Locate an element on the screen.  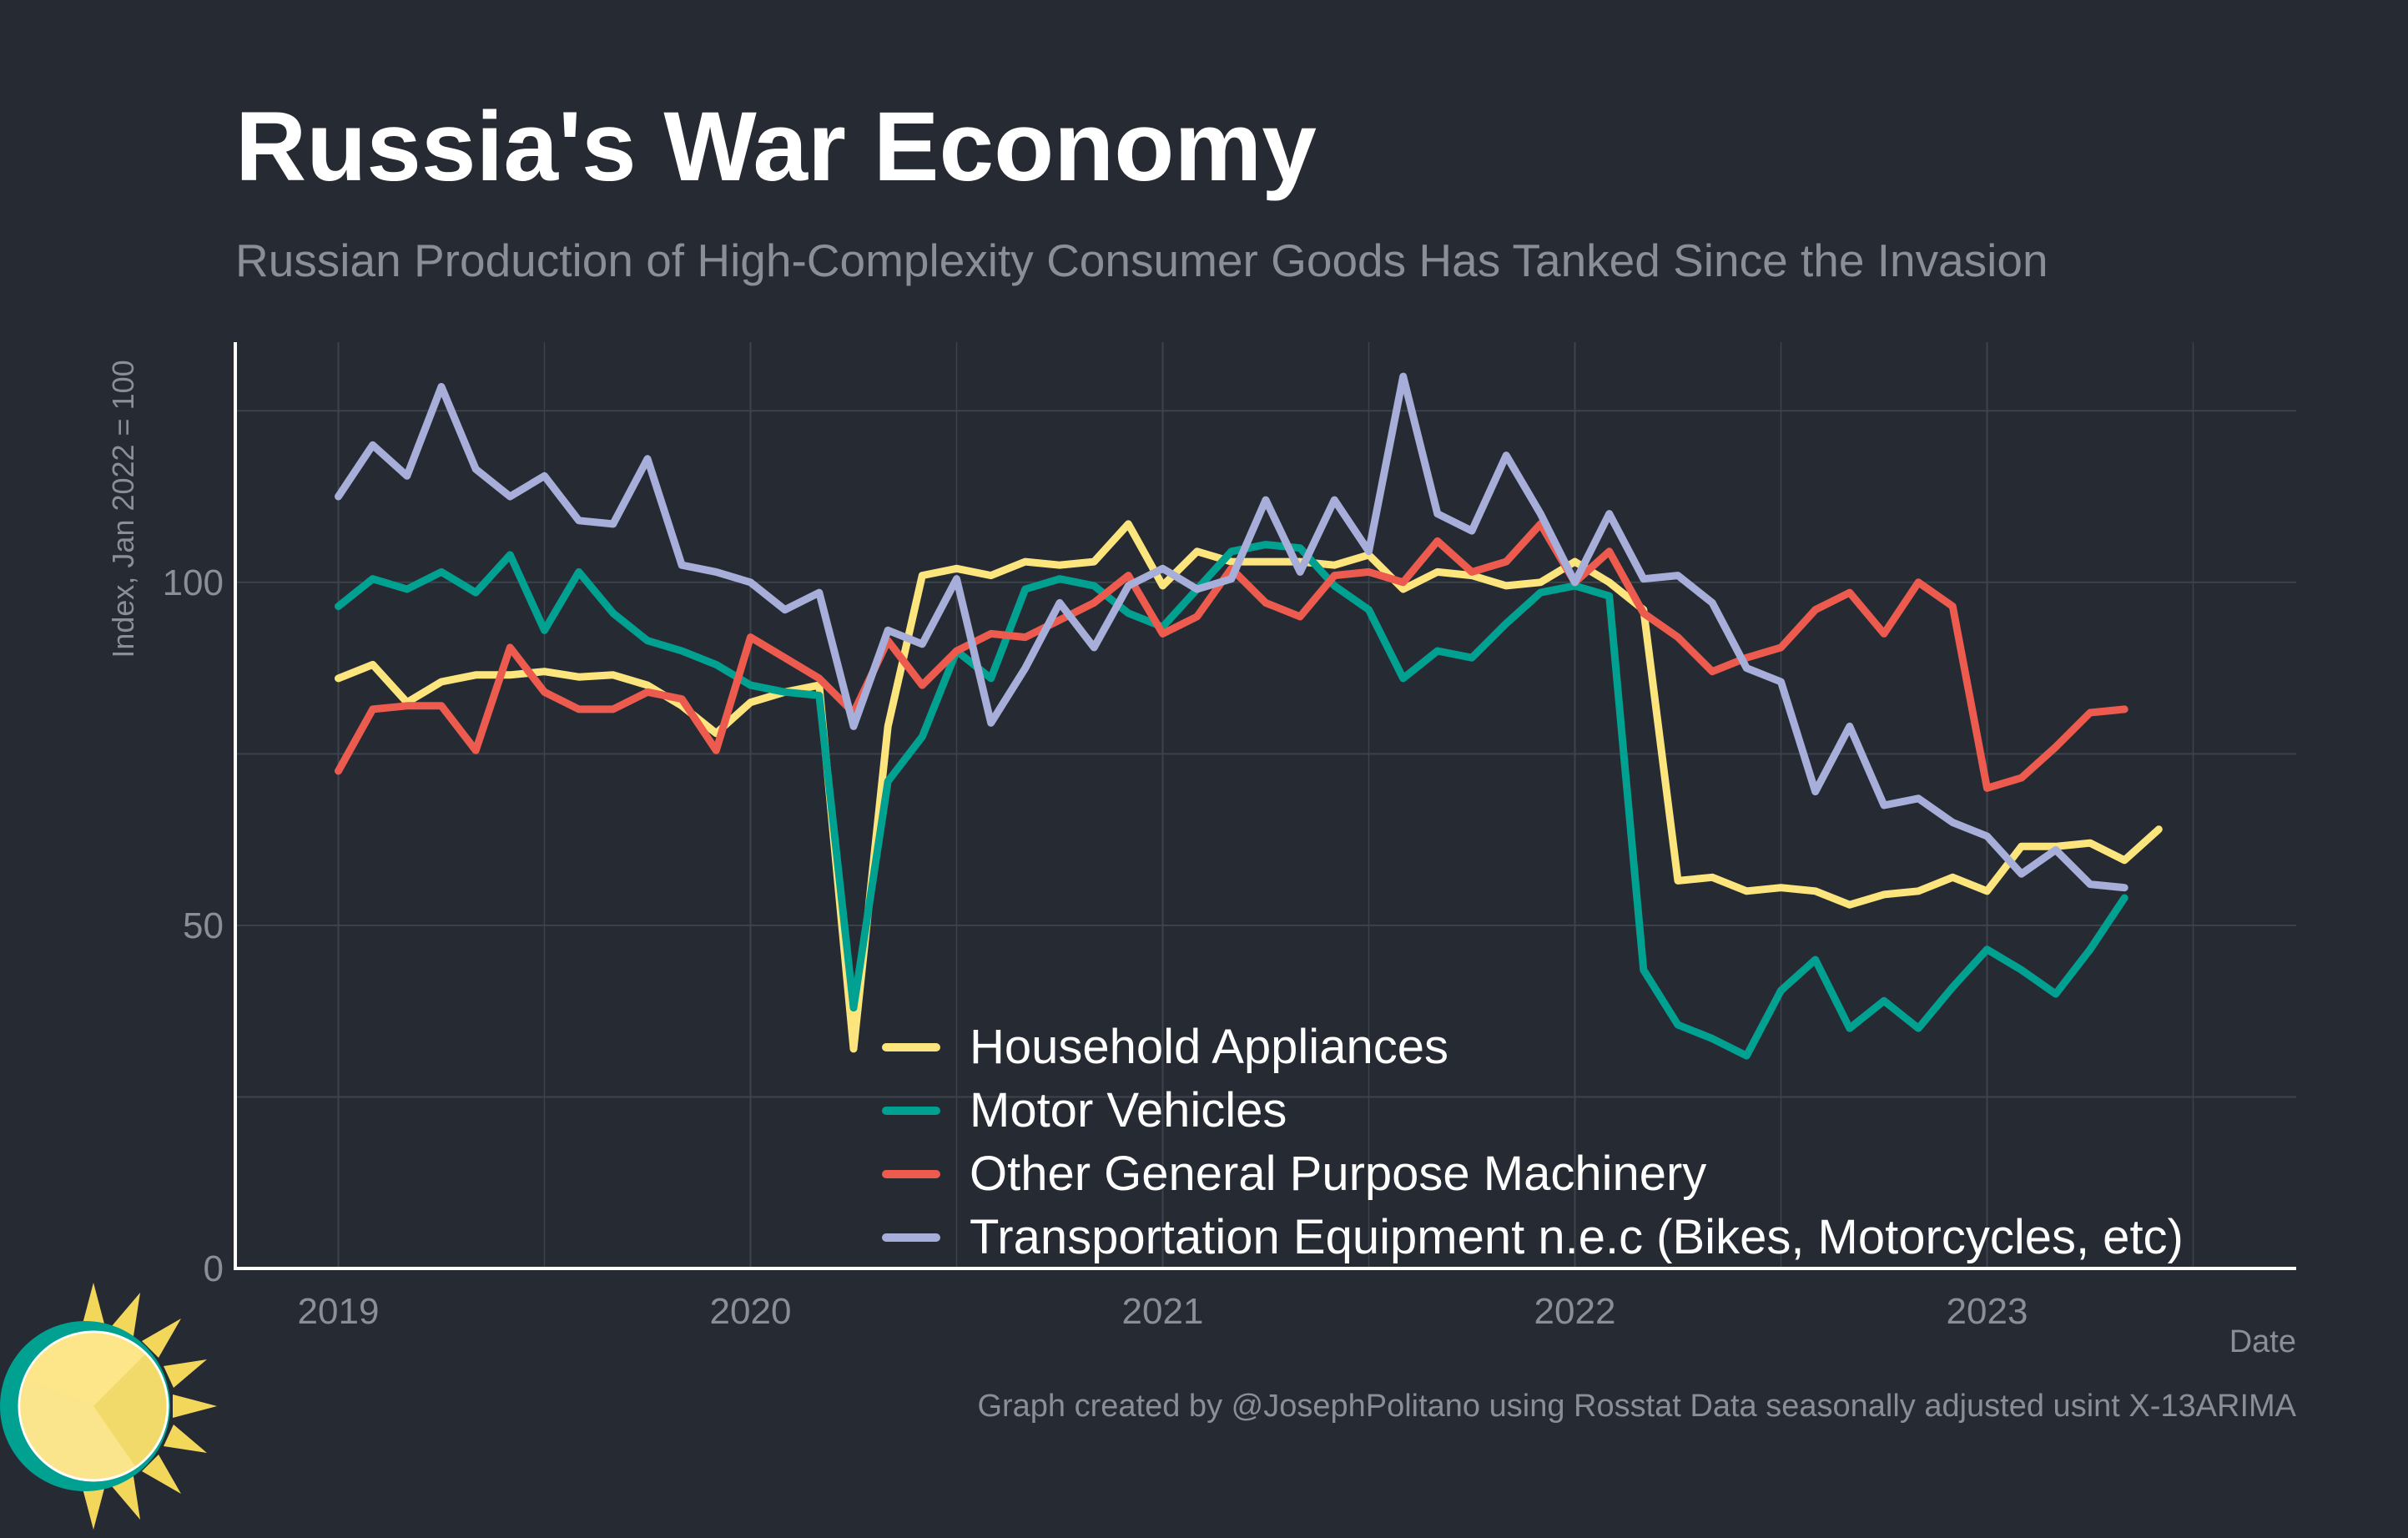
x-tick-label: 2019 is located at coordinates (339, 1311).